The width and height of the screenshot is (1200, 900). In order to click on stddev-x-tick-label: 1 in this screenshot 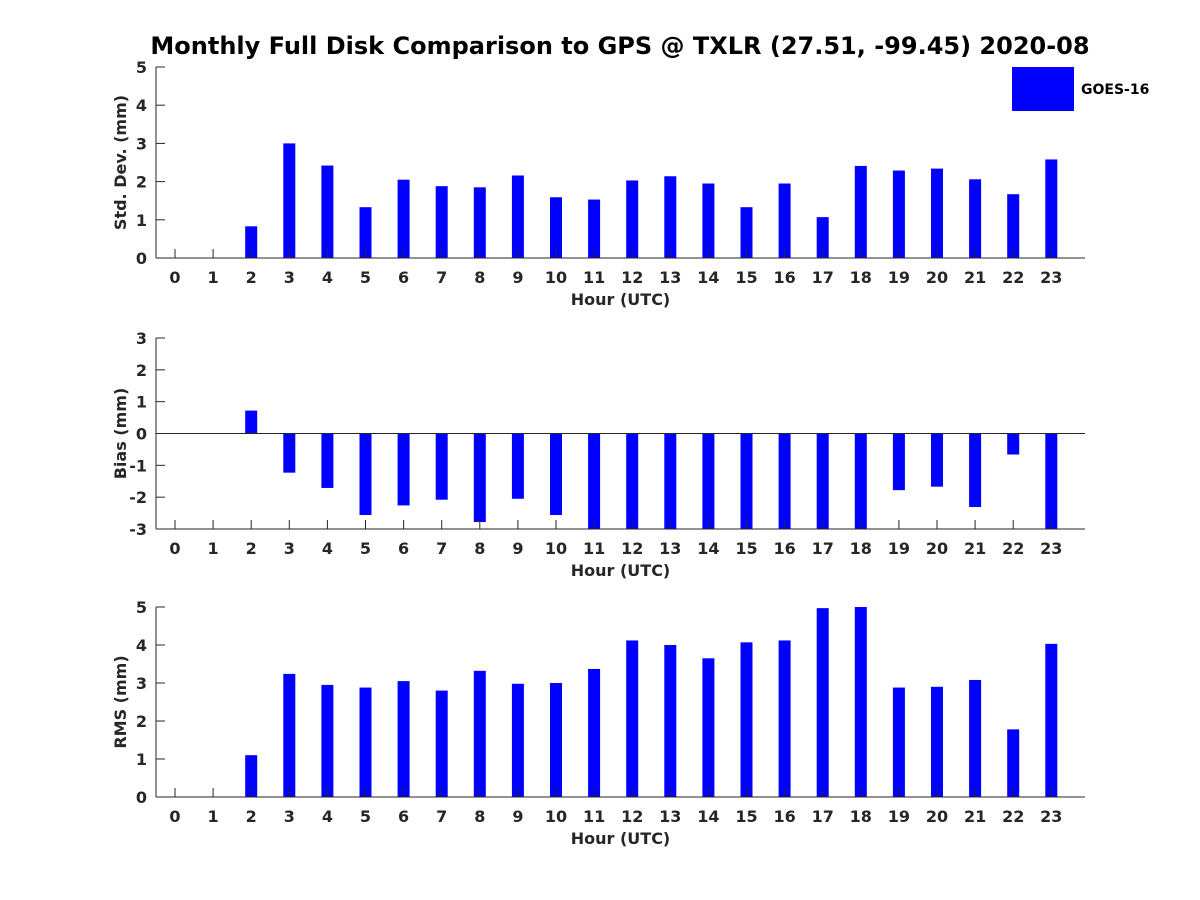, I will do `click(213, 277)`.